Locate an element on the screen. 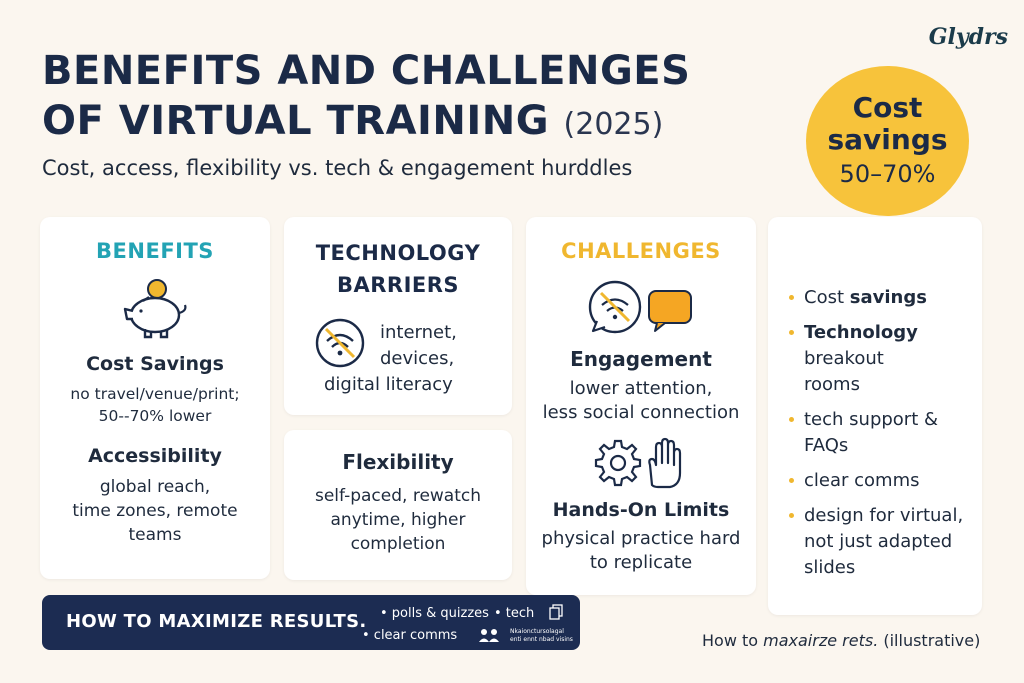 This screenshot has height=683, width=1024. accessibility-title: Accessibility is located at coordinates (155, 456).